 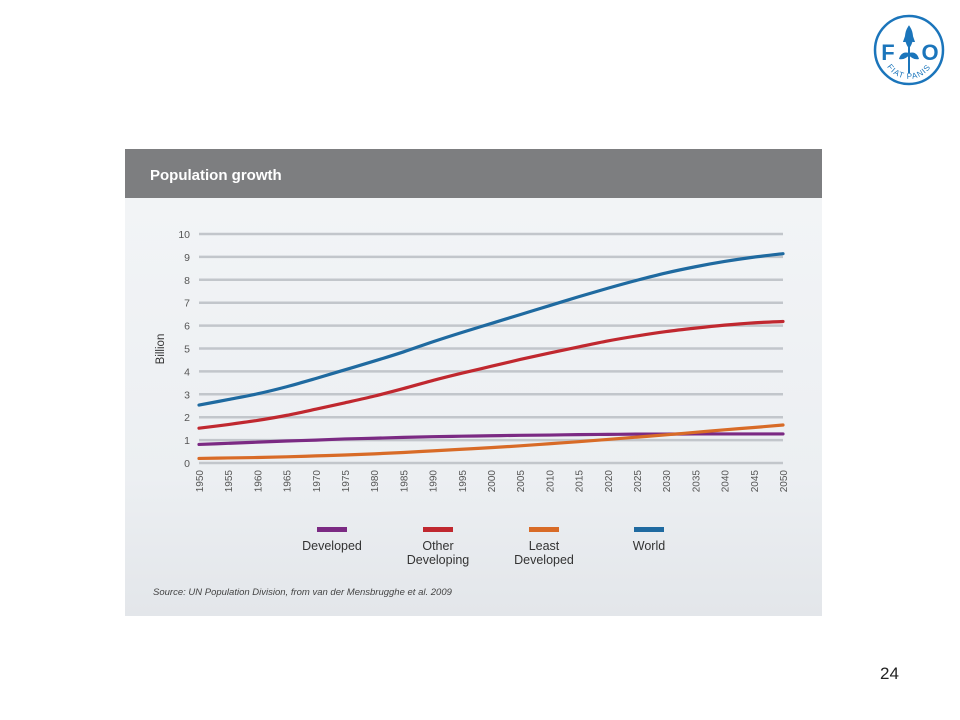 I want to click on fao-logo: F A O FIAT PANIS, so click(x=909, y=50).